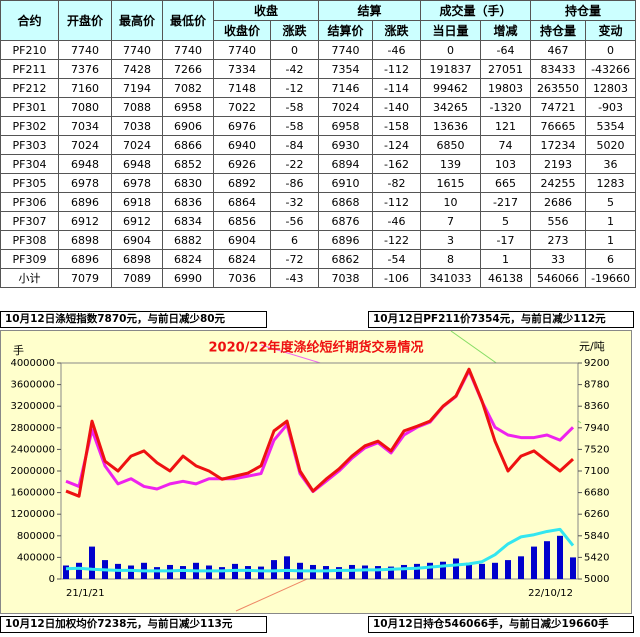 Image resolution: width=640 pixels, height=637 pixels. What do you see at coordinates (558, 240) in the screenshot?
I see `table-cell: 273` at bounding box center [558, 240].